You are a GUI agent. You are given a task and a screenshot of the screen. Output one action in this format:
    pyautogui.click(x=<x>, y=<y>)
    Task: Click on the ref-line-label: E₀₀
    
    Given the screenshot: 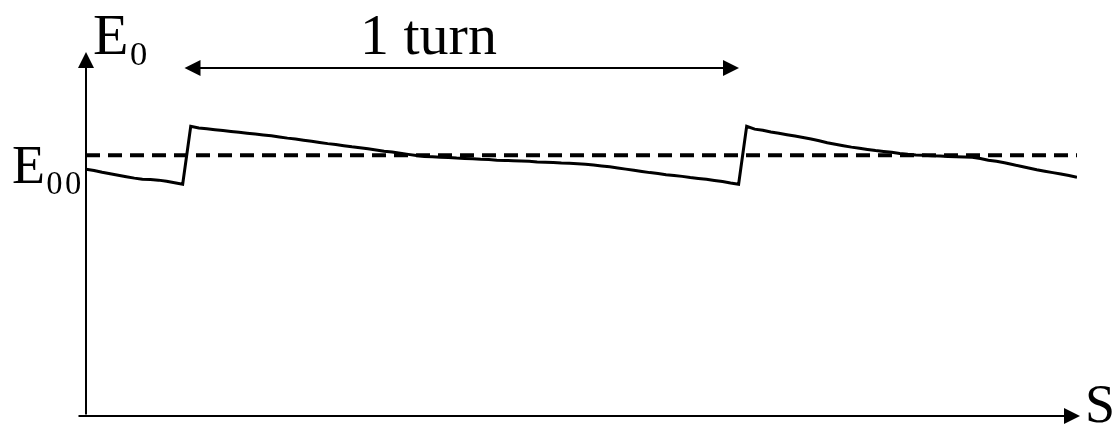 What is the action you would take?
    pyautogui.click(x=47, y=165)
    